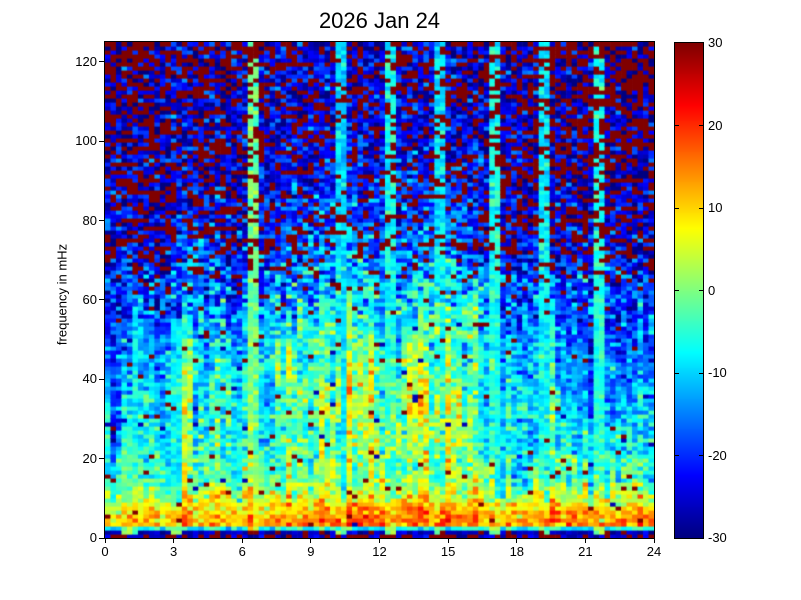  Describe the element at coordinates (379, 551) in the screenshot. I see `x-tick-label-12: 12` at that location.